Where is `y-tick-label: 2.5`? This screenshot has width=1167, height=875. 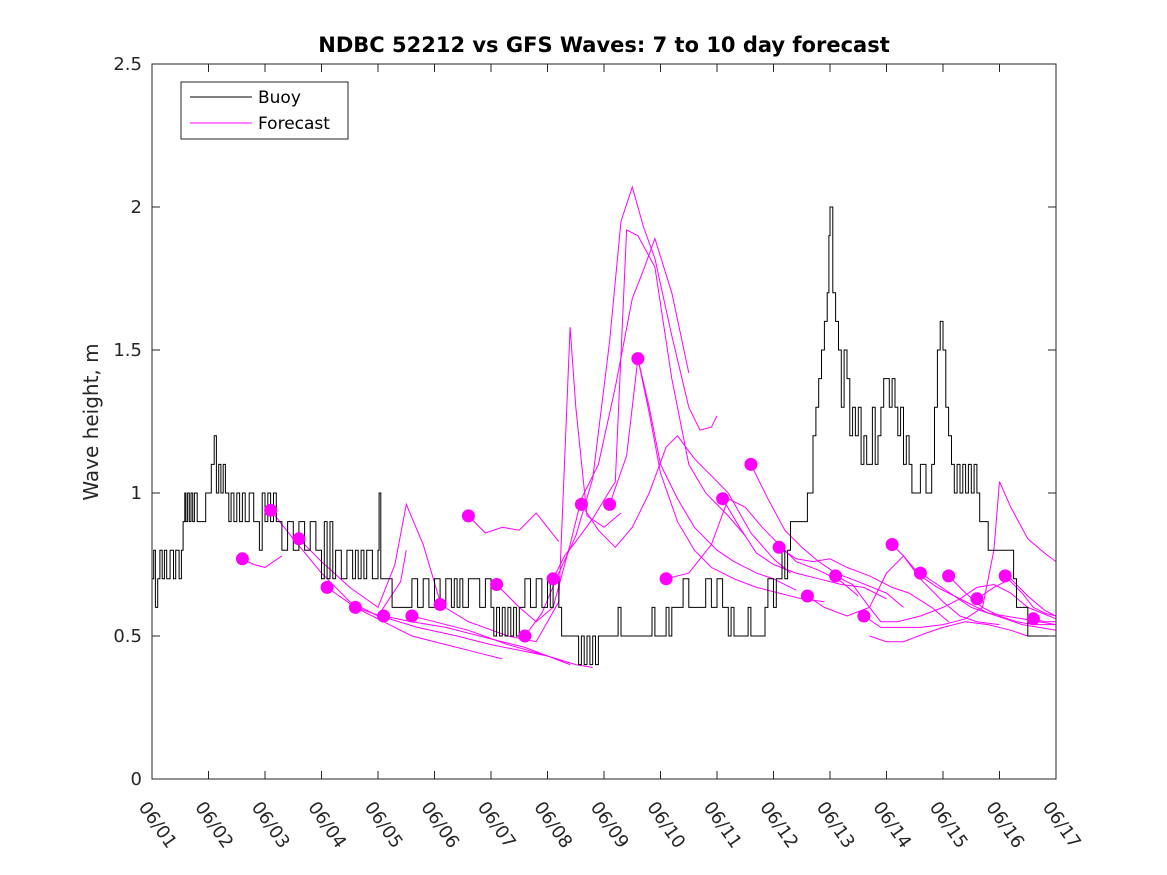 y-tick-label: 2.5 is located at coordinates (127, 64).